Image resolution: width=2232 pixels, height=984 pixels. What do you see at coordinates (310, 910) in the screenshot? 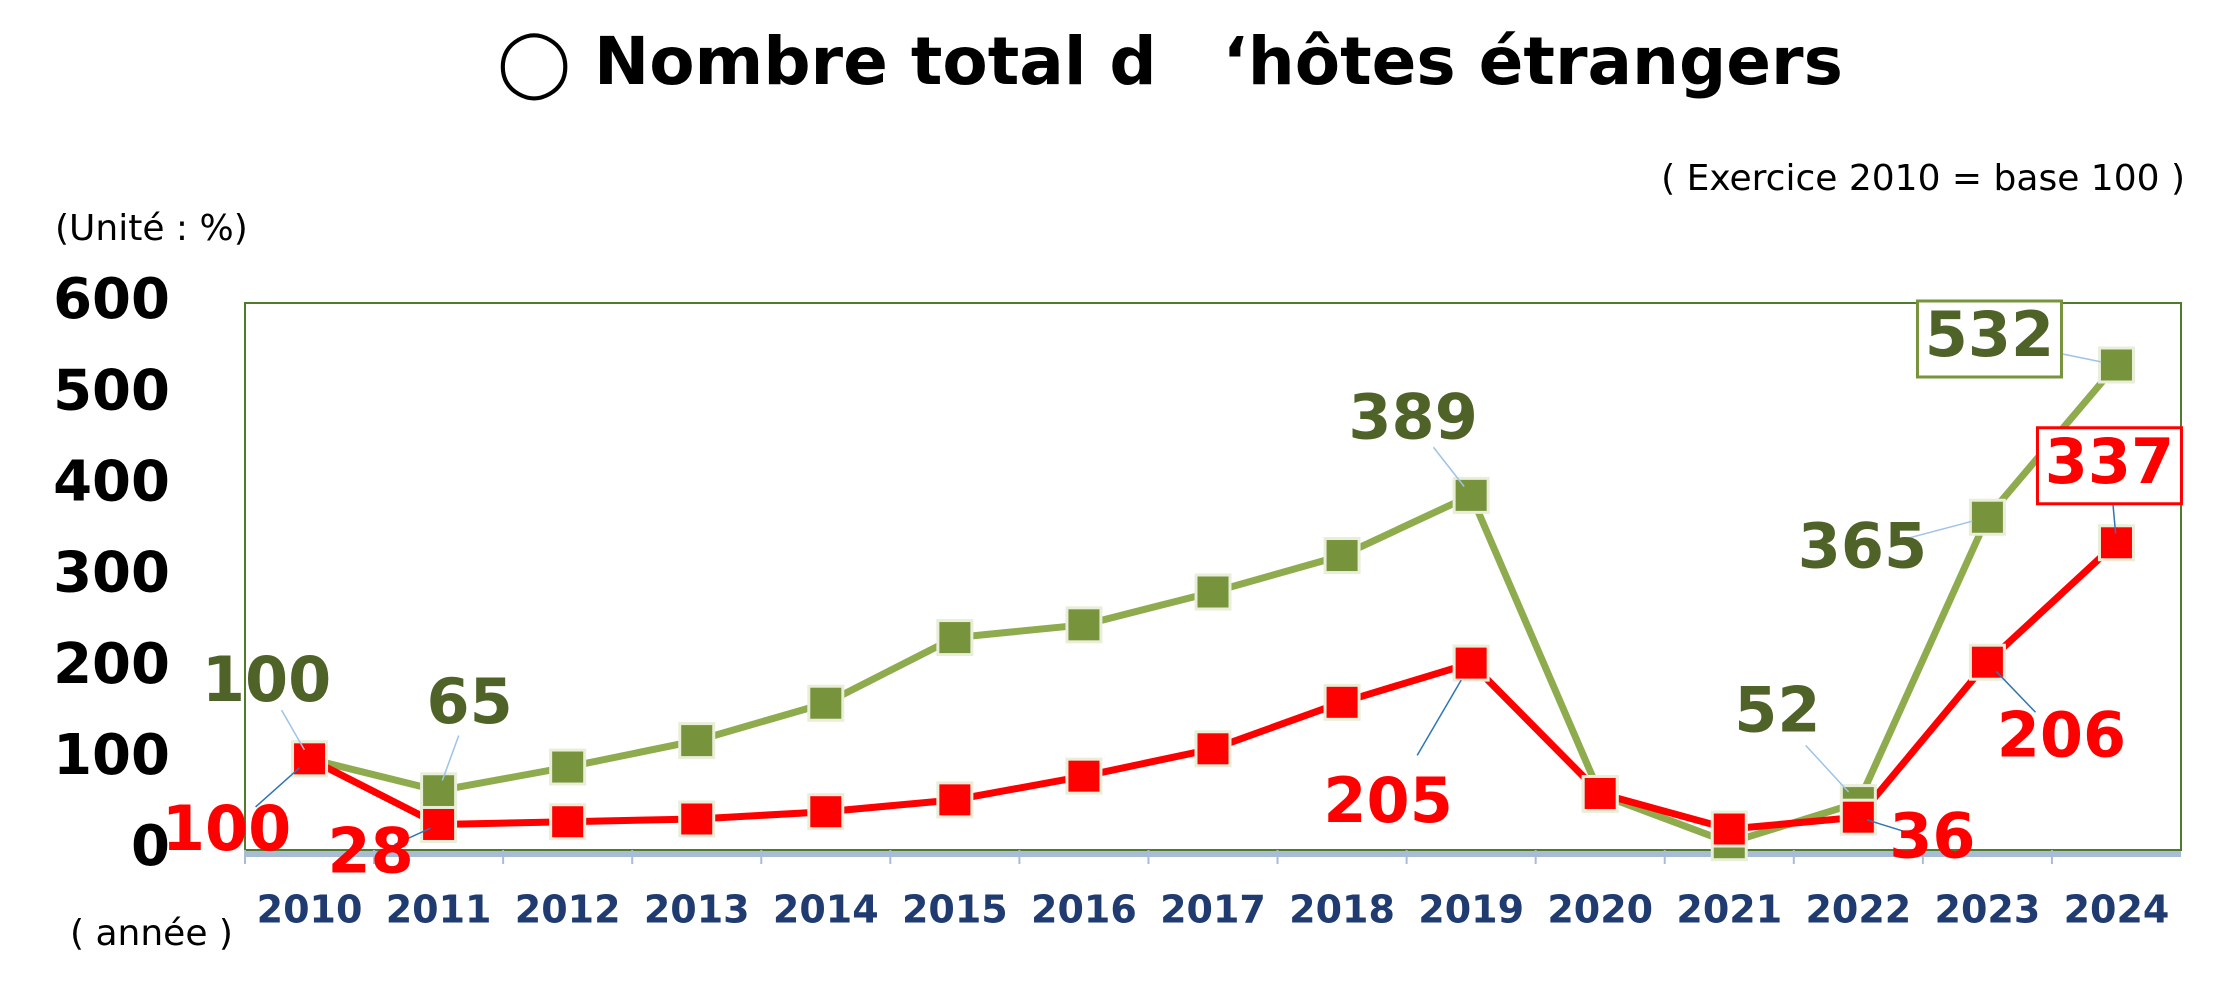
I see `x-tick-label: 2010` at bounding box center [310, 910].